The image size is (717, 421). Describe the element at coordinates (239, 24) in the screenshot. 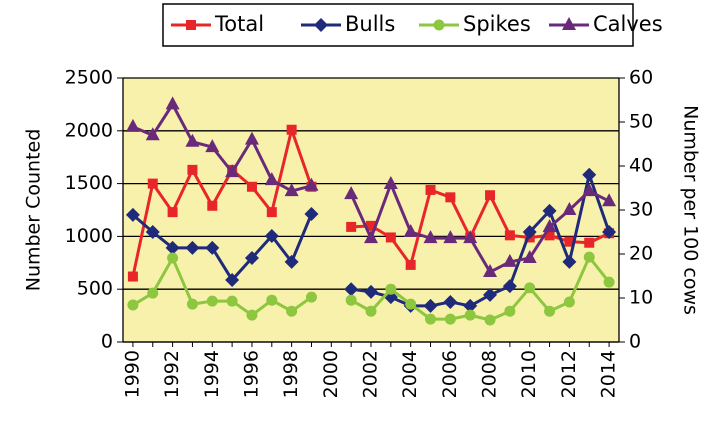

I see `legend-label: Total` at that location.